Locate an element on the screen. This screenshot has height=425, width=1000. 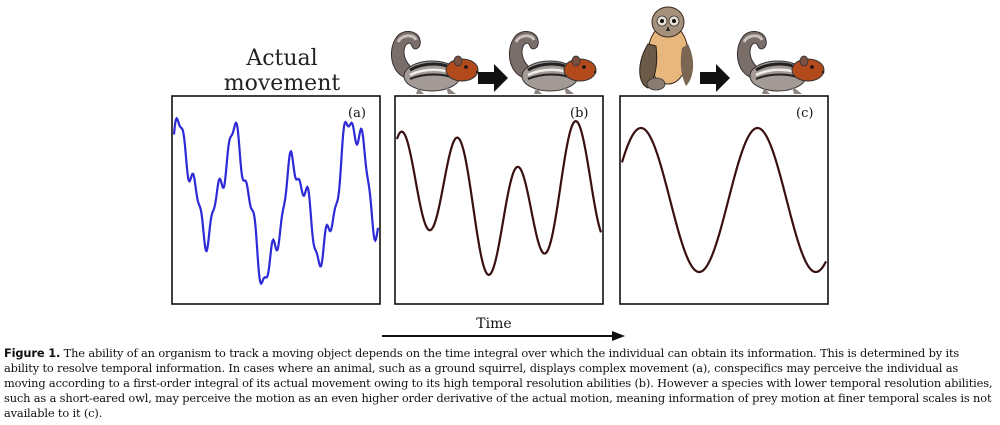
panel-c-curve is located at coordinates (723, 200).